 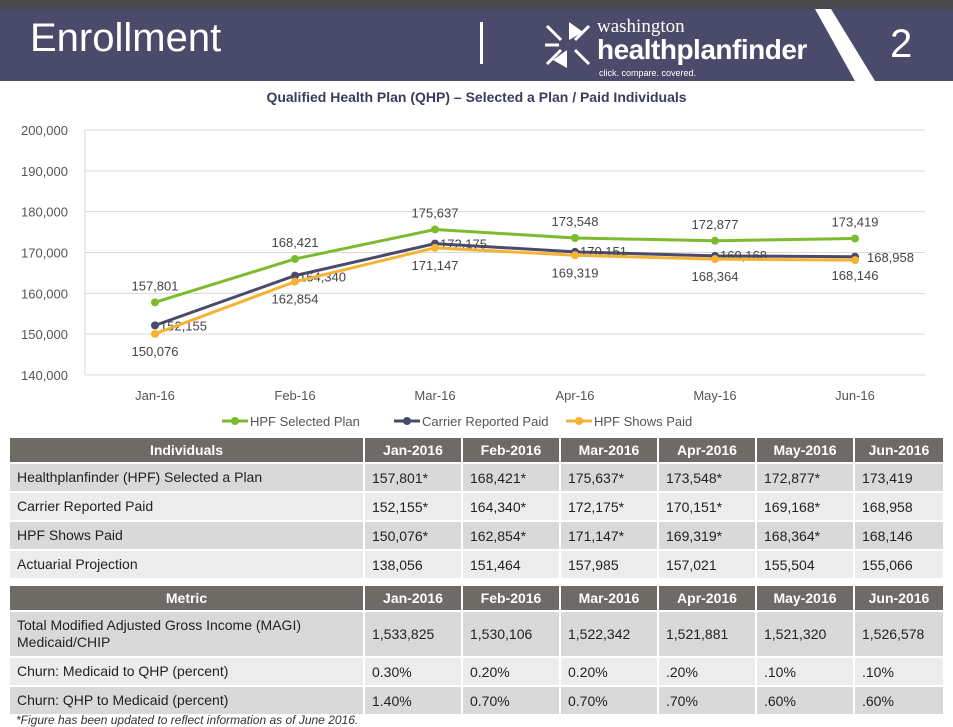 I want to click on legend-label: Carrier Reported Paid, so click(x=485, y=421).